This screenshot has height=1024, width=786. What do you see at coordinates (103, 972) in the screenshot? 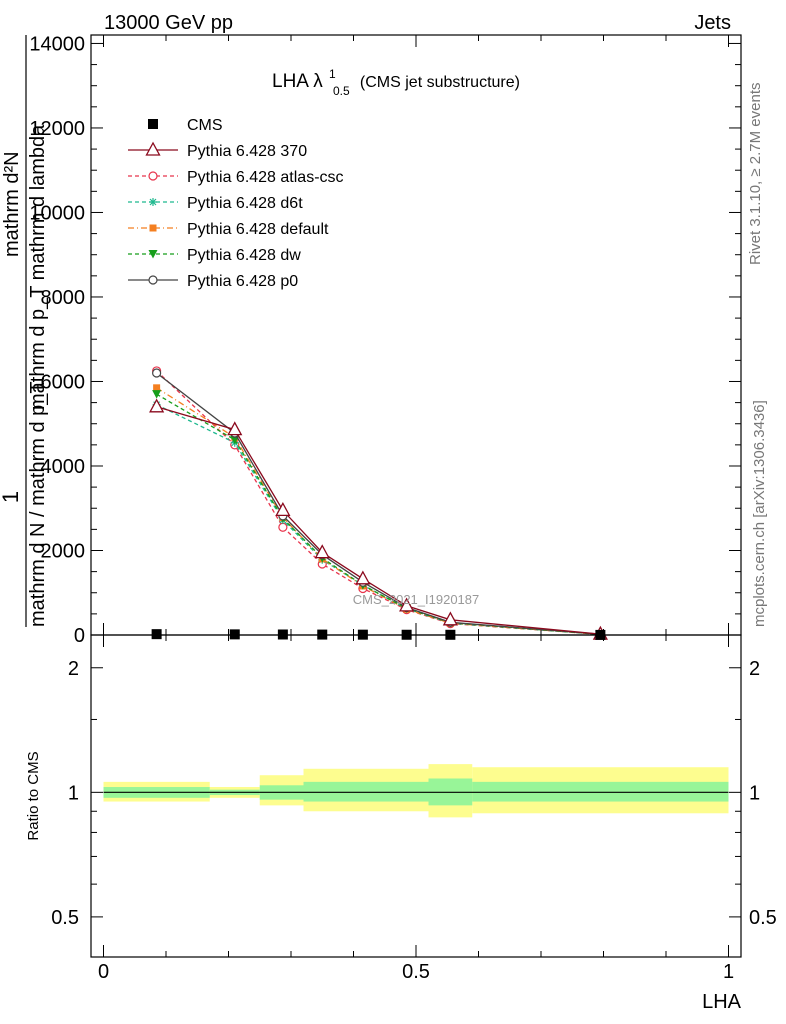
I see `x-tick-label: 0` at bounding box center [103, 972].